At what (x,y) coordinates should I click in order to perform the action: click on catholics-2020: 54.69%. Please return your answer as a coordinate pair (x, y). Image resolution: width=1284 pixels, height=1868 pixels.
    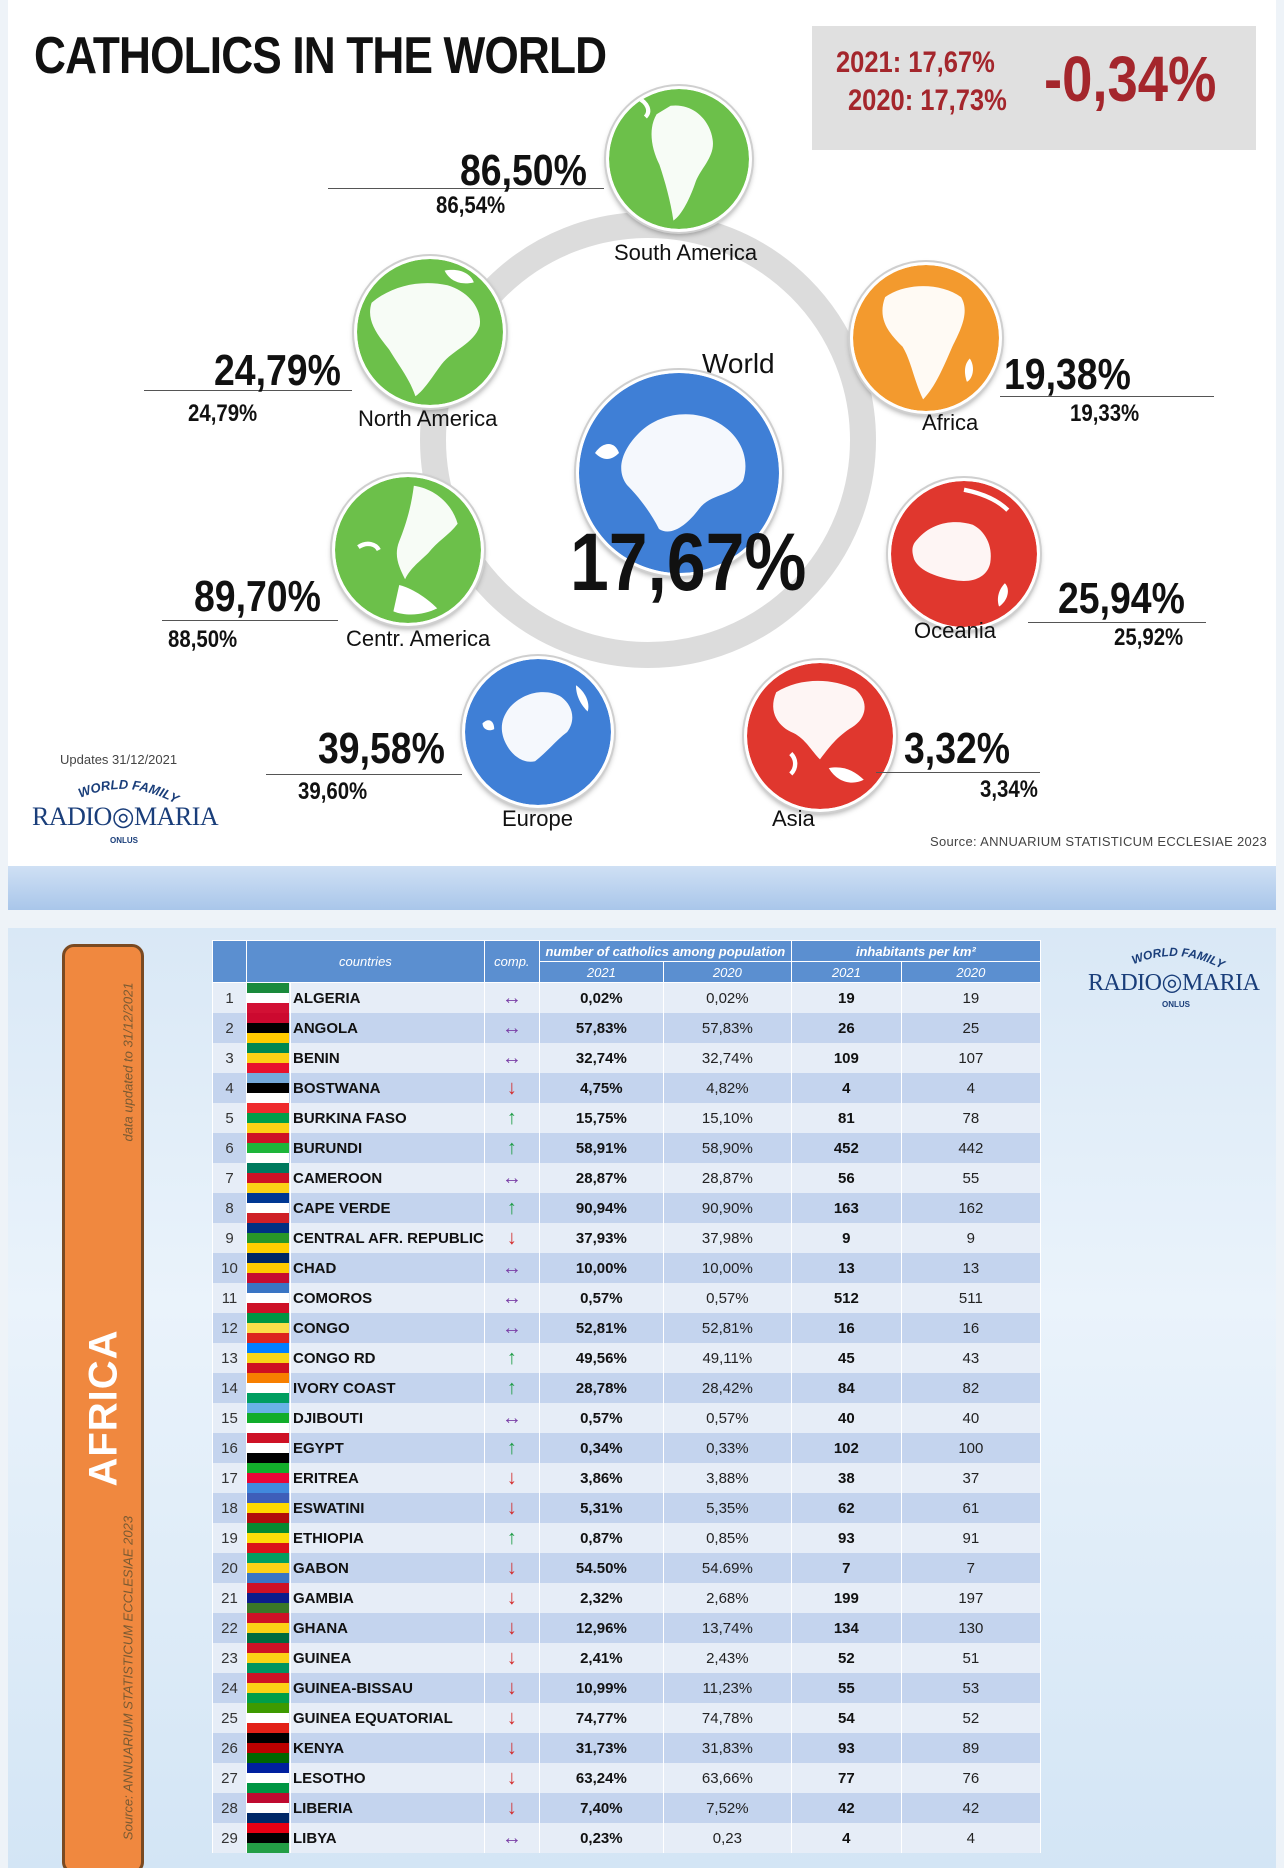
    Looking at the image, I should click on (727, 1568).